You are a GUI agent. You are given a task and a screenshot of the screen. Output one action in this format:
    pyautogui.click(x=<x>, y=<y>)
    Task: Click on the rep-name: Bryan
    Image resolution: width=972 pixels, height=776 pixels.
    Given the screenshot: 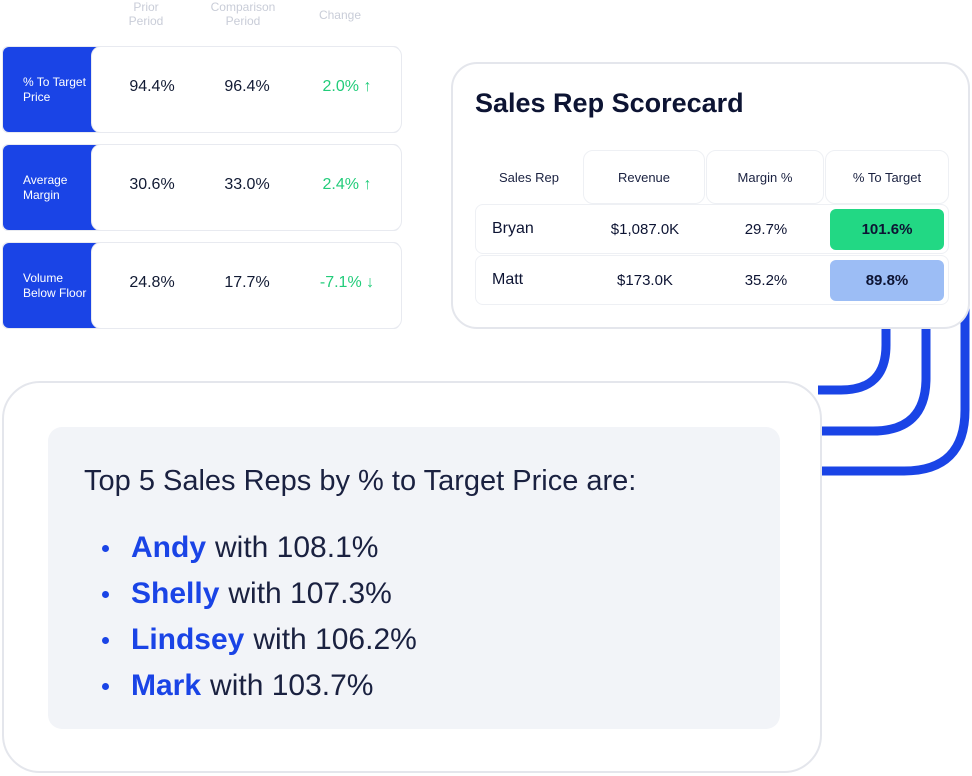 What is the action you would take?
    pyautogui.click(x=513, y=228)
    